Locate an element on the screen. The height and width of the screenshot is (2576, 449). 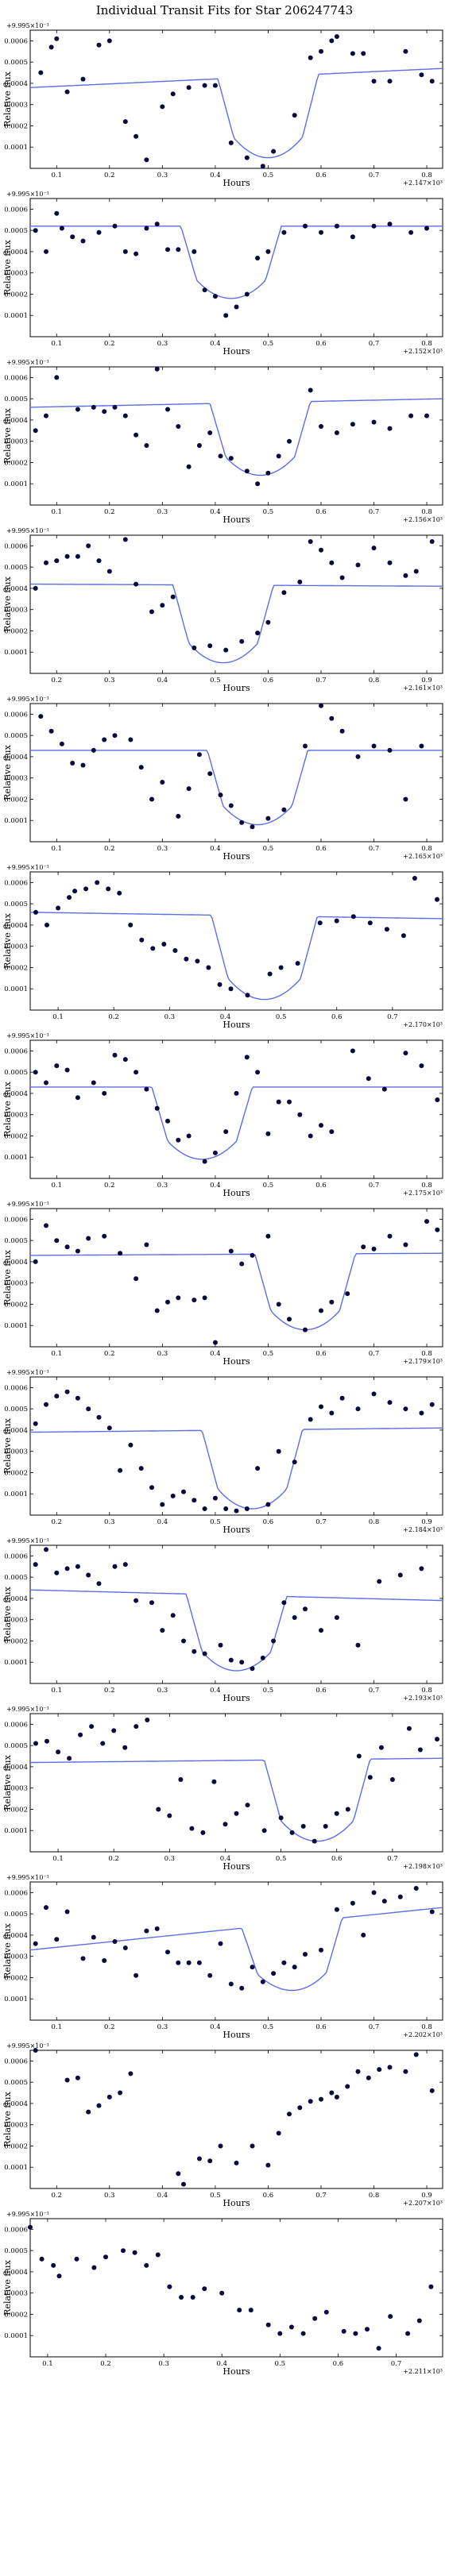
plot-7-ytick-label: 0.0006 is located at coordinates (16, 1051).